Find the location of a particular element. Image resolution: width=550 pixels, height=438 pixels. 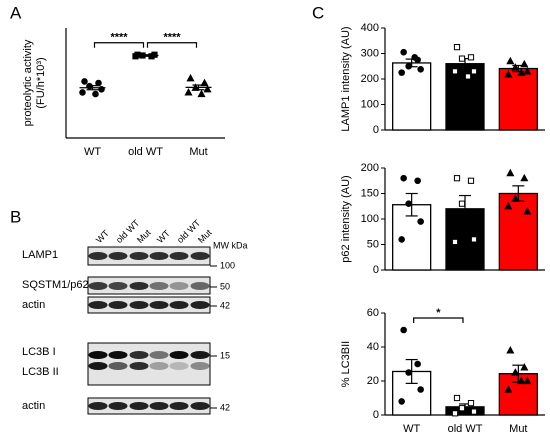

y-tick-label: 20 is located at coordinates (373, 381).